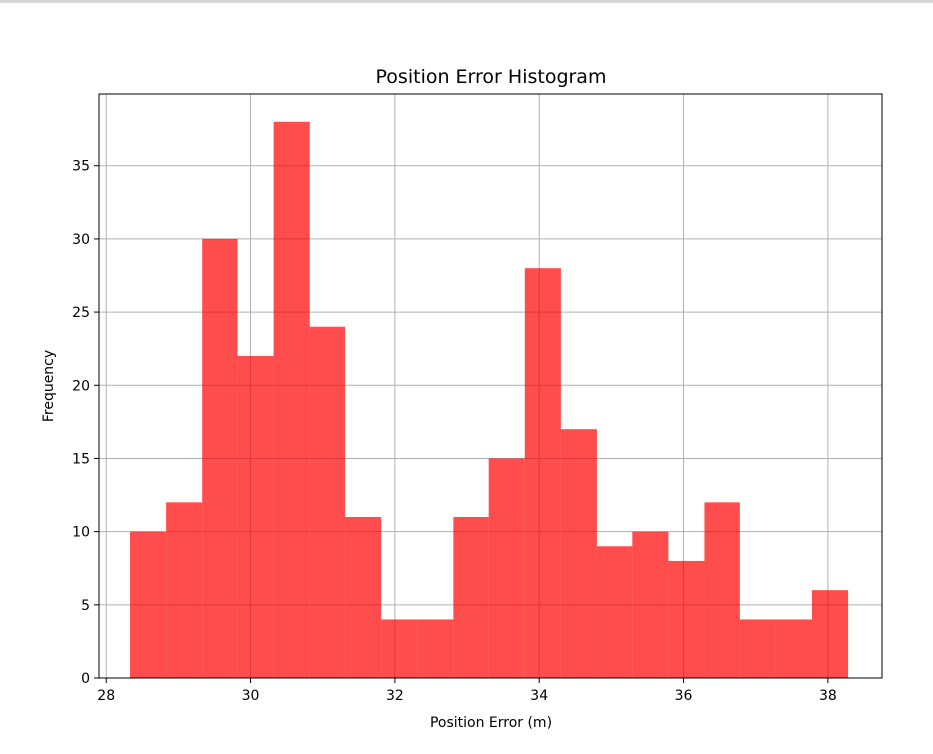 The image size is (933, 754). What do you see at coordinates (81, 459) in the screenshot?
I see `y-tick-label-3: 15` at bounding box center [81, 459].